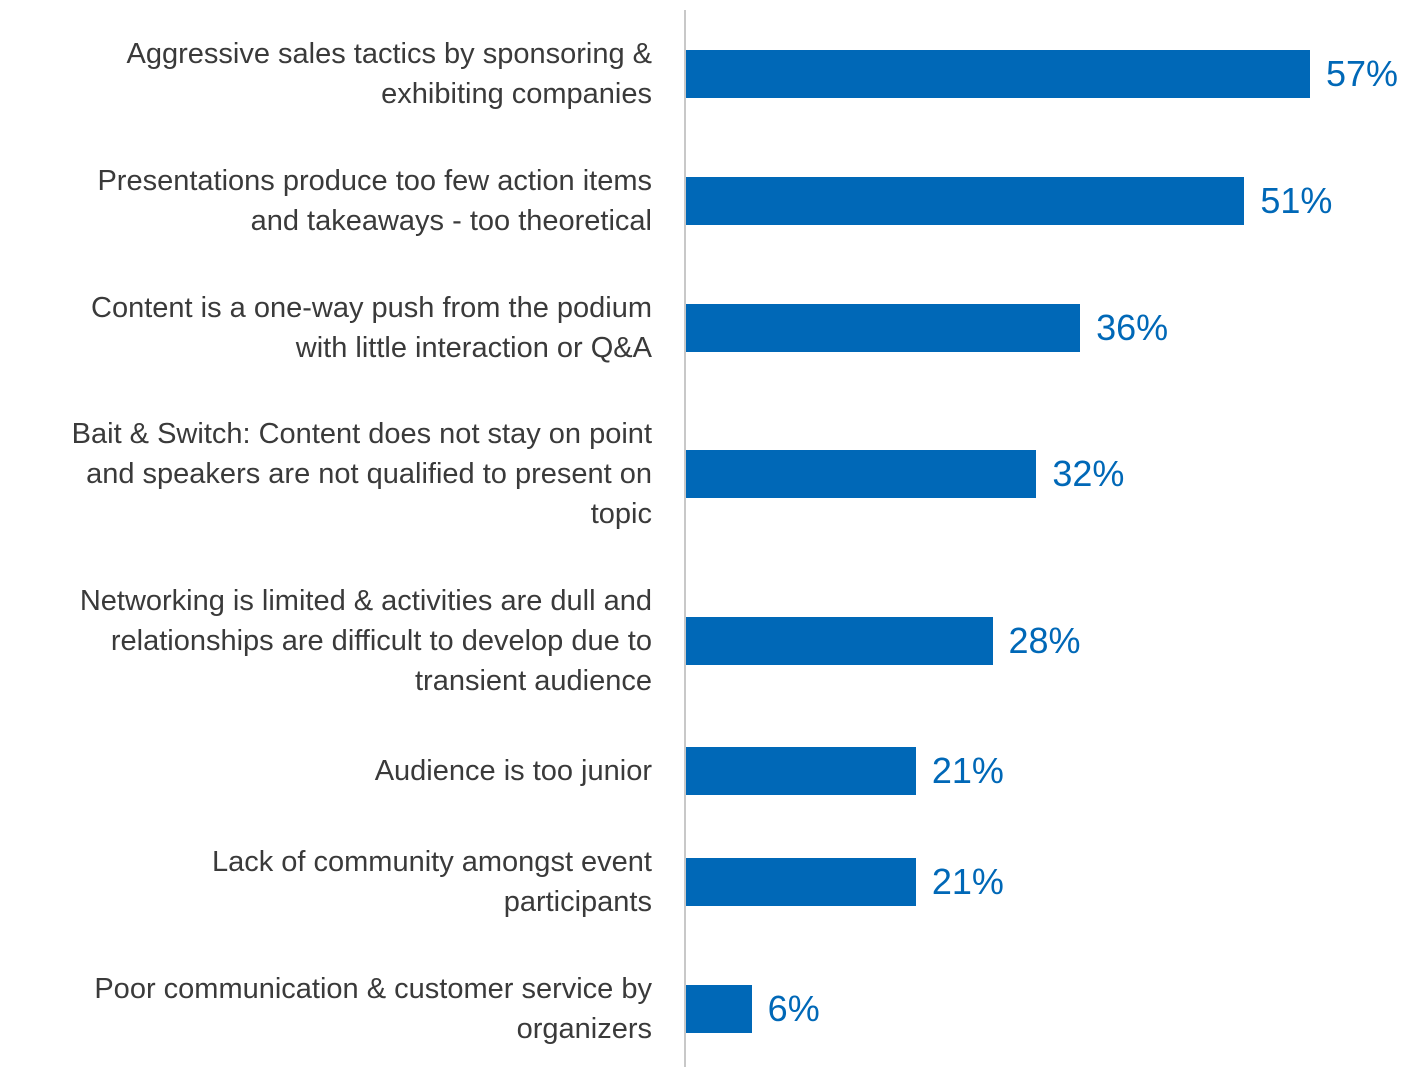 Image resolution: width=1423 pixels, height=1067 pixels. Describe the element at coordinates (793, 1008) in the screenshot. I see `value-label: 6%` at that location.